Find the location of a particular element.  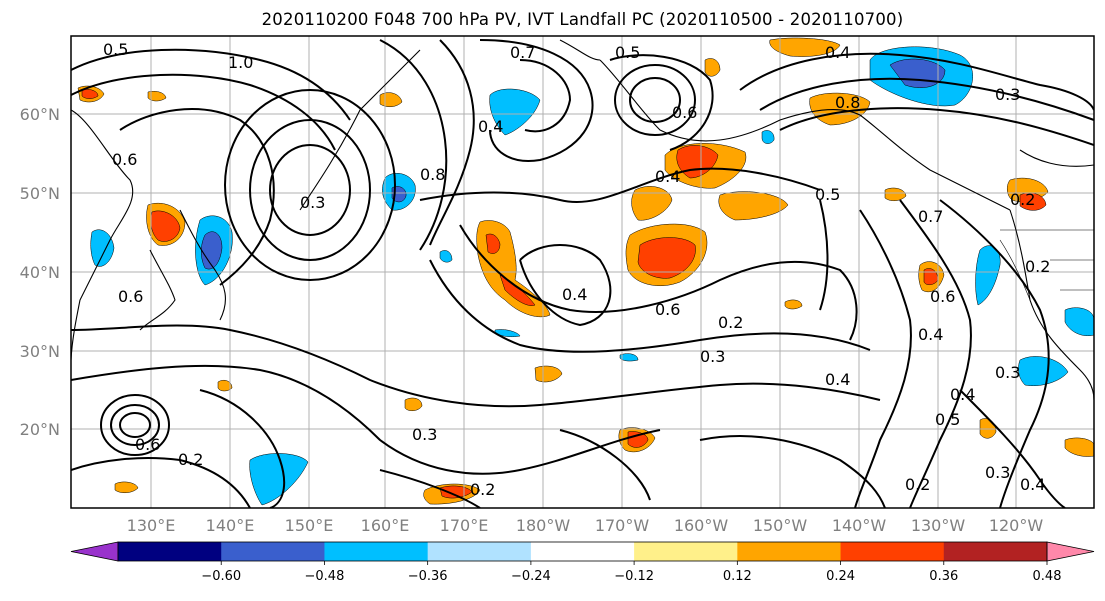

colorbar-tick-label: 0.36 is located at coordinates (943, 576).